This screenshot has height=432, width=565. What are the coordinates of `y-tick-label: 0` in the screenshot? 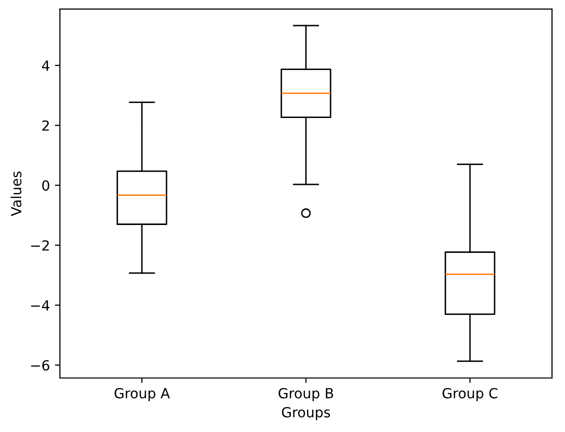 It's located at (46, 185).